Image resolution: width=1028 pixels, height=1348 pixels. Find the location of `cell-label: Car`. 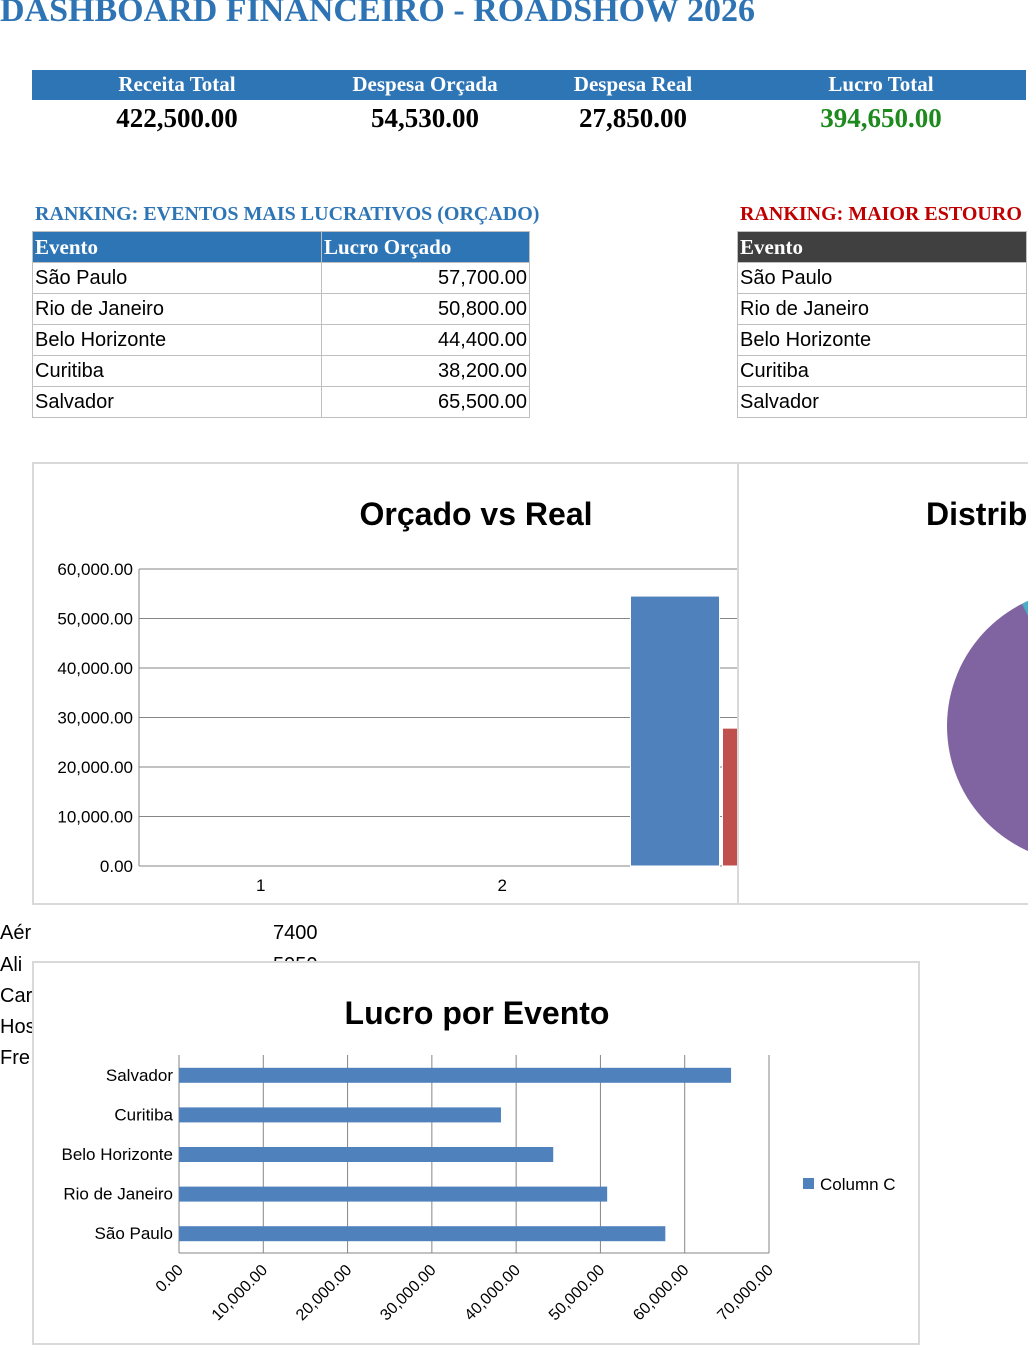

cell-label: Car is located at coordinates (16, 996).